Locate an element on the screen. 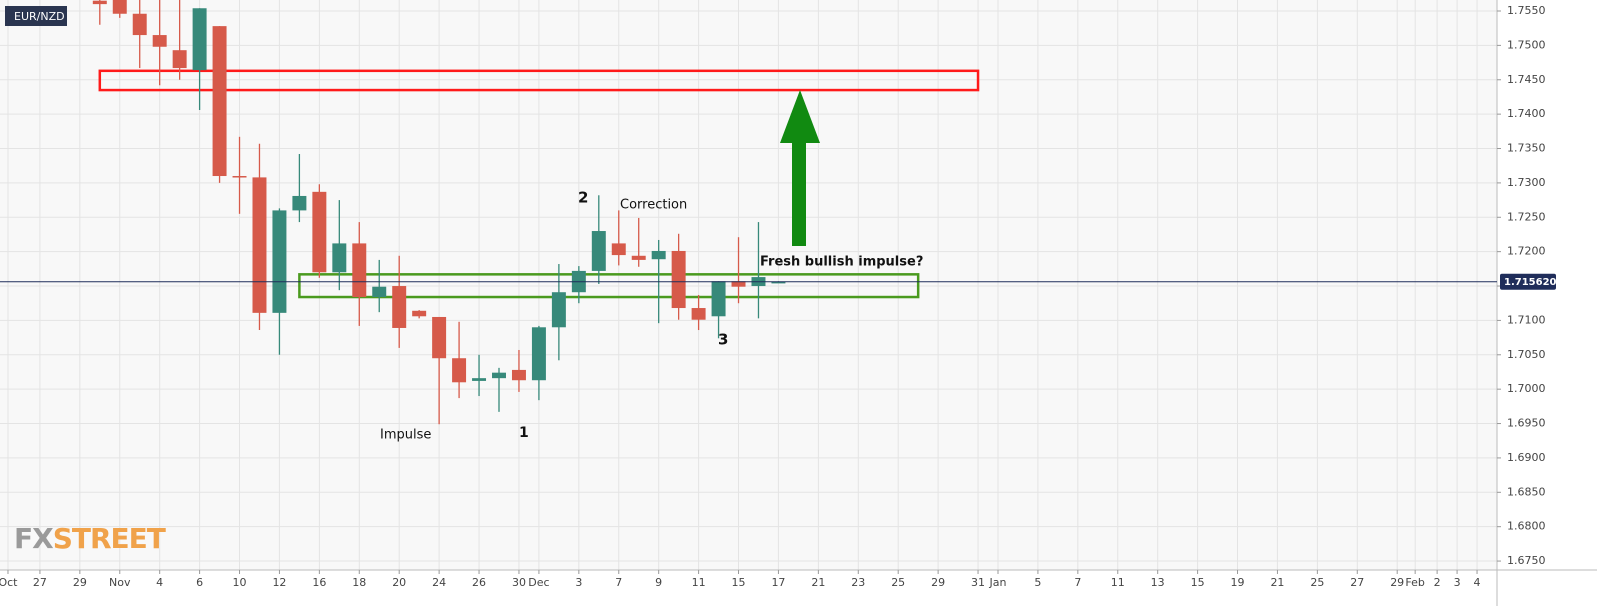 The image size is (1597, 610). y-tick-label: 1.7500 is located at coordinates (1526, 44).